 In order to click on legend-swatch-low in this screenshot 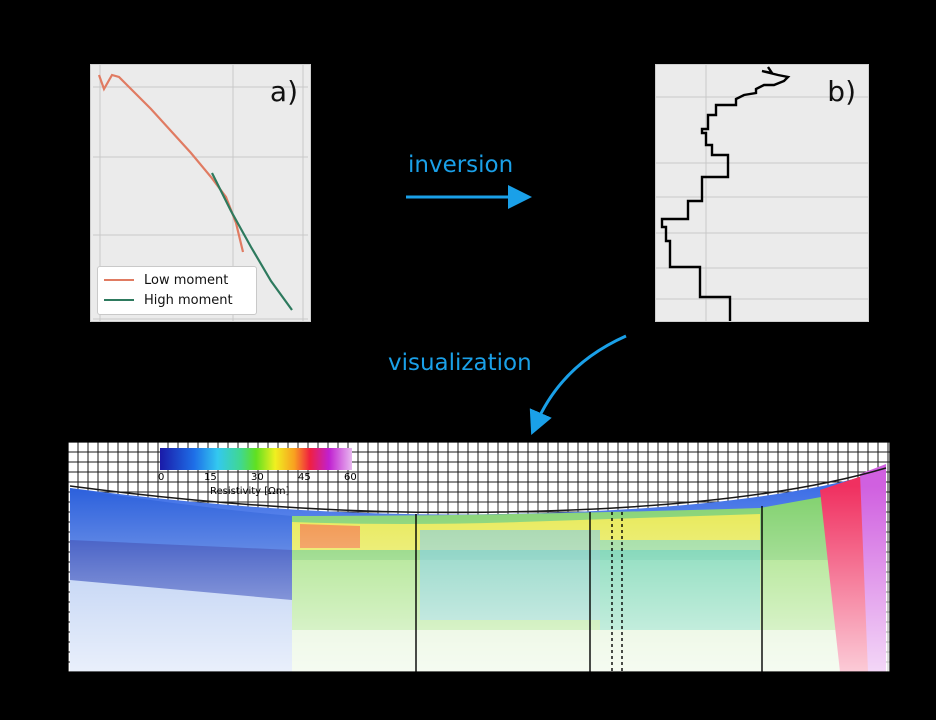, I will do `click(119, 280)`.